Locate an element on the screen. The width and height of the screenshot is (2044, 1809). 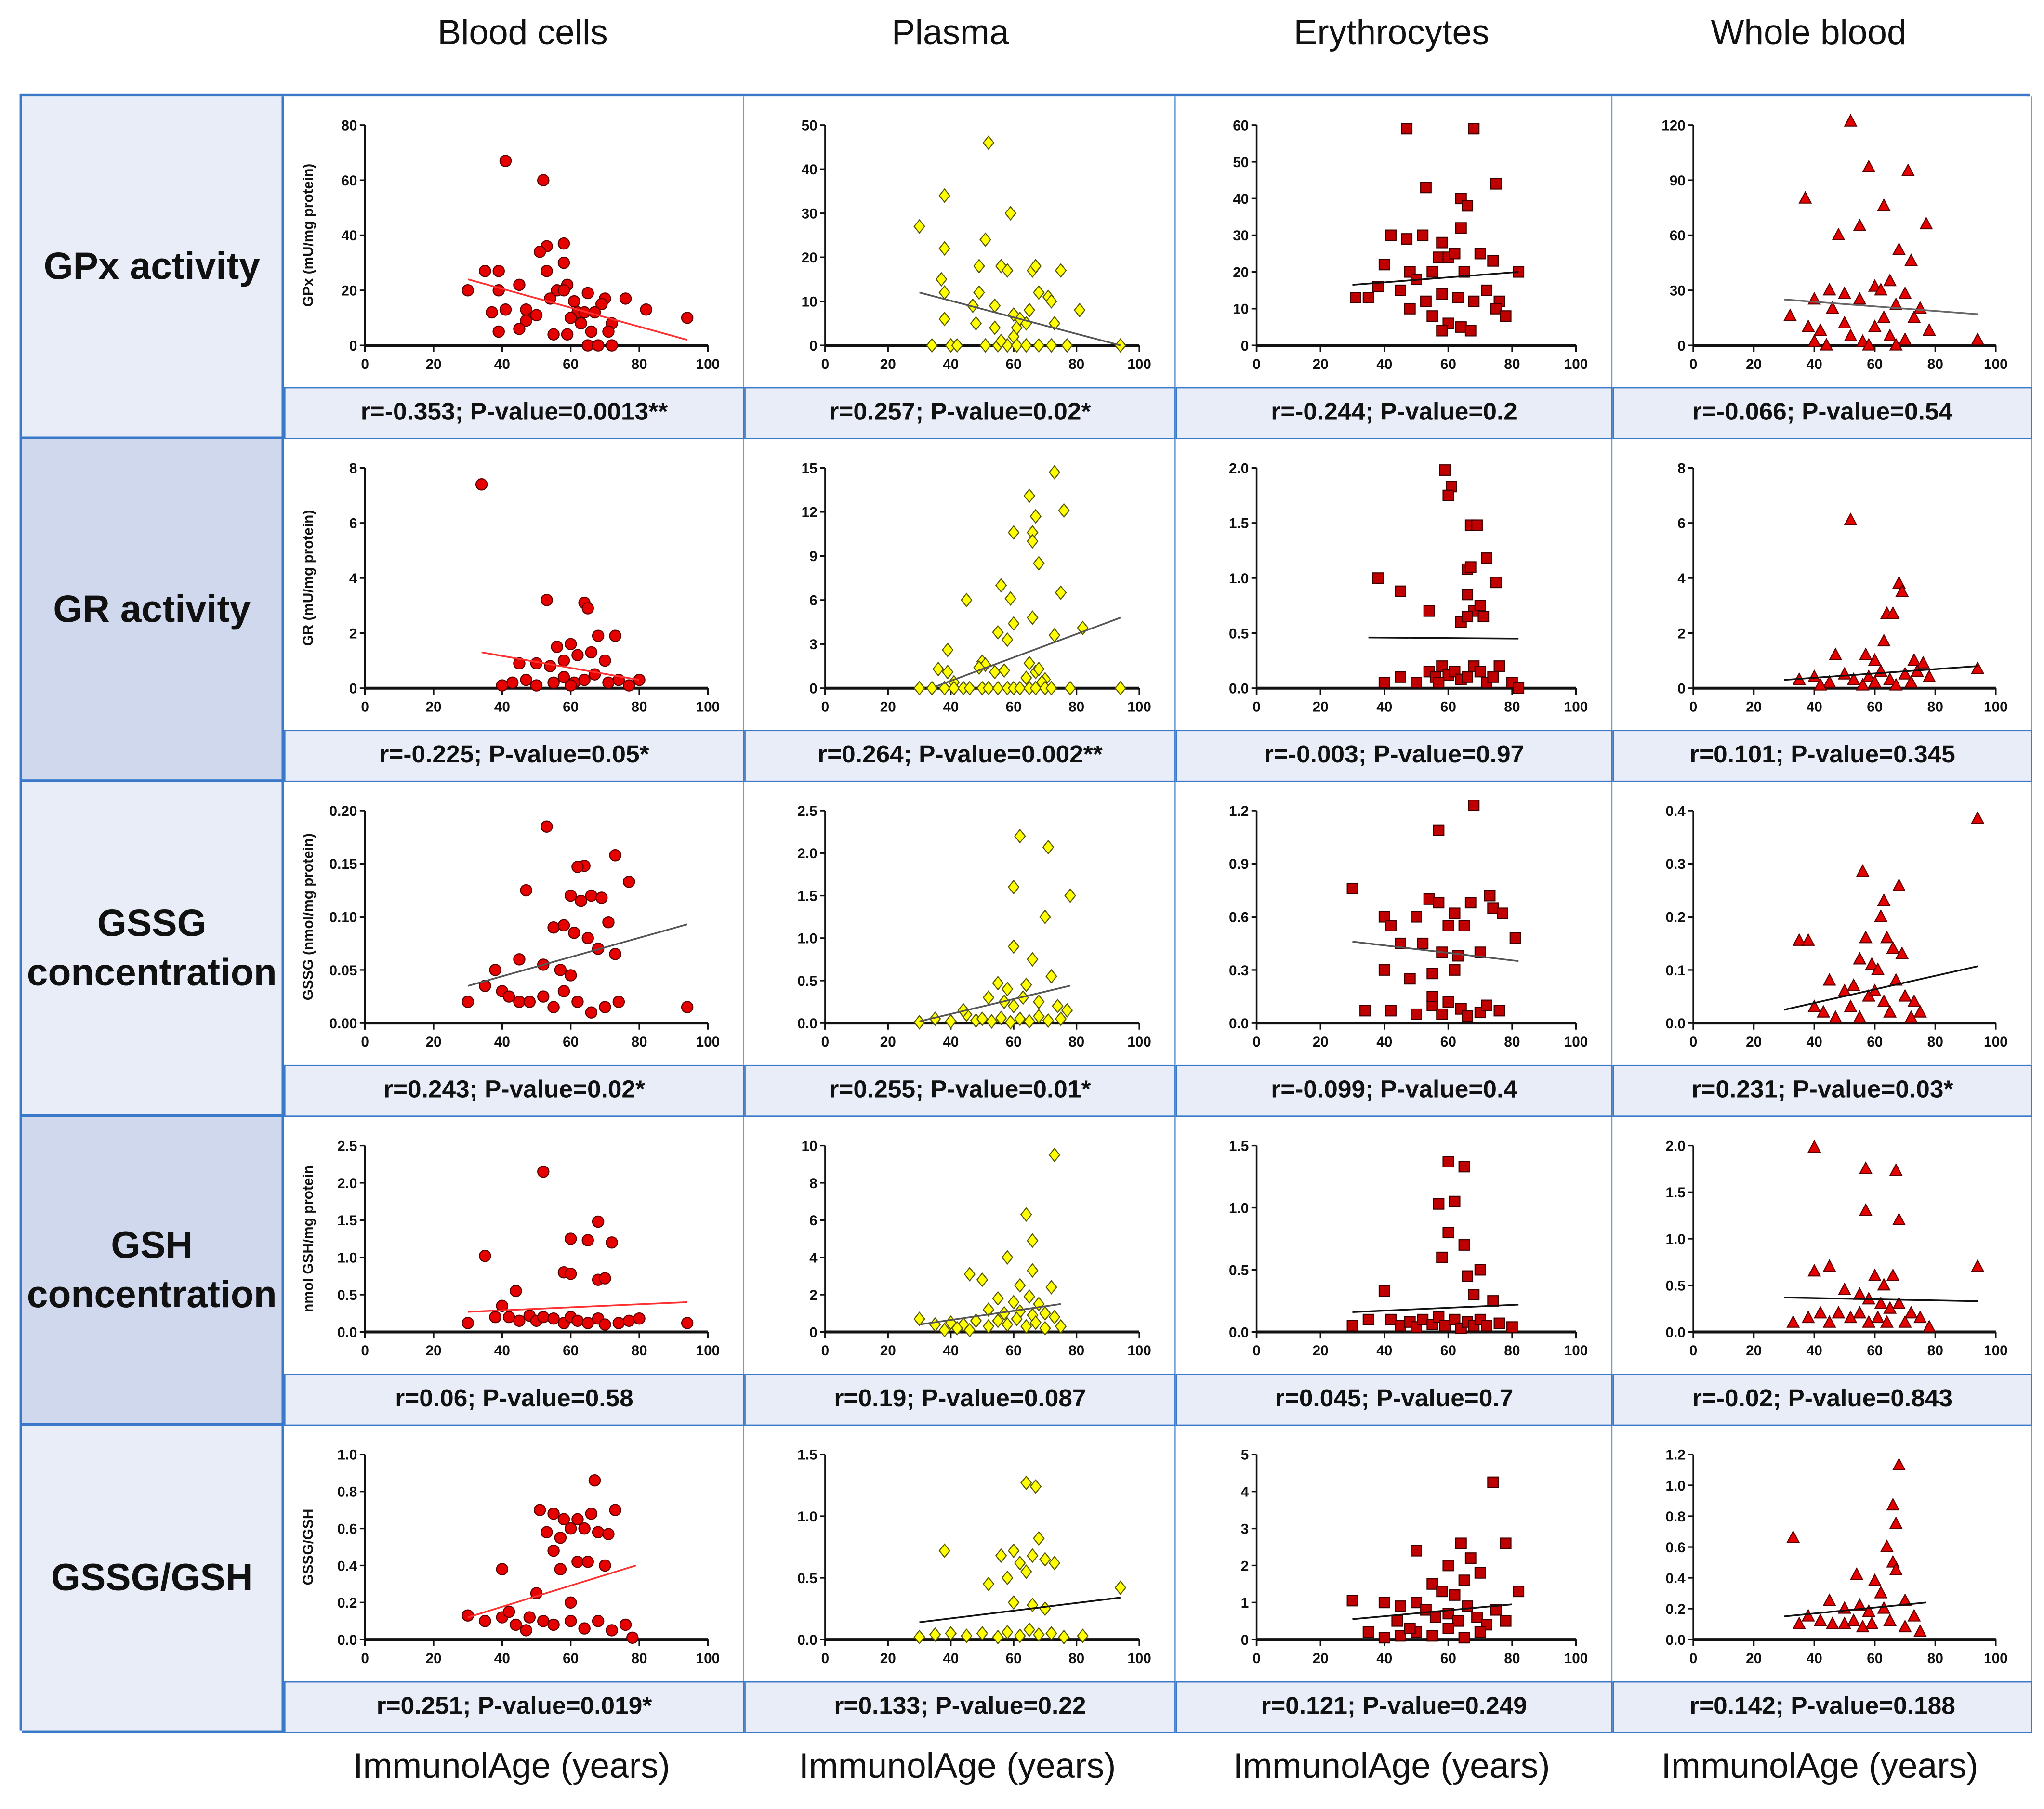
y-tick-label: 60 is located at coordinates (1678, 236).